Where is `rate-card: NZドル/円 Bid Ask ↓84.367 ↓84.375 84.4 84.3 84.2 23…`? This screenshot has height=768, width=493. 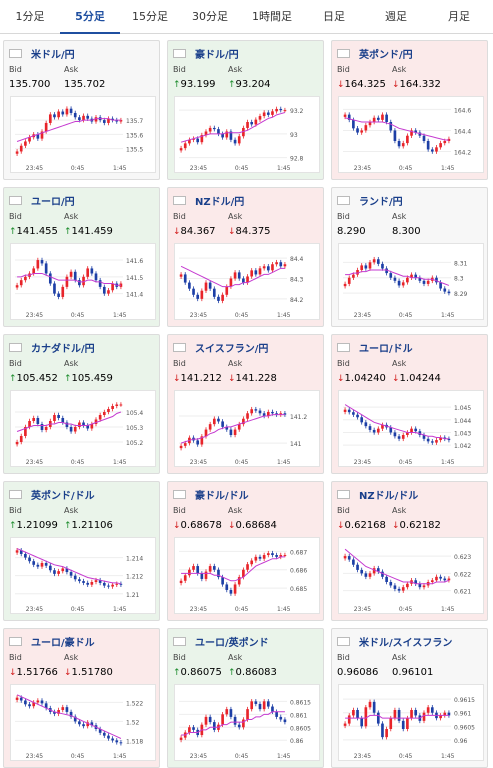
rate-card: NZドル/円 Bid Ask ↓84.367 ↓84.375 84.4 84.3 84.2 23… is located at coordinates (245, 257).